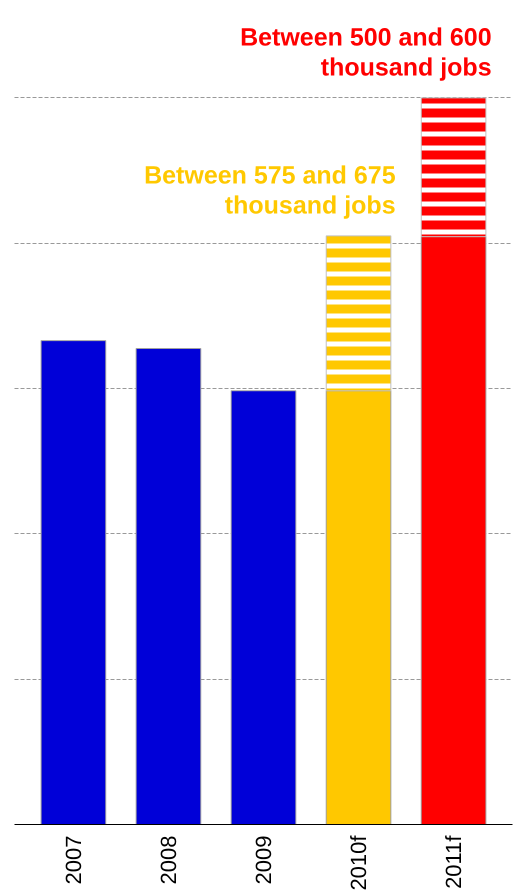 This screenshot has height=893, width=516. What do you see at coordinates (263, 859) in the screenshot?
I see `x-tick-label: 2009` at bounding box center [263, 859].